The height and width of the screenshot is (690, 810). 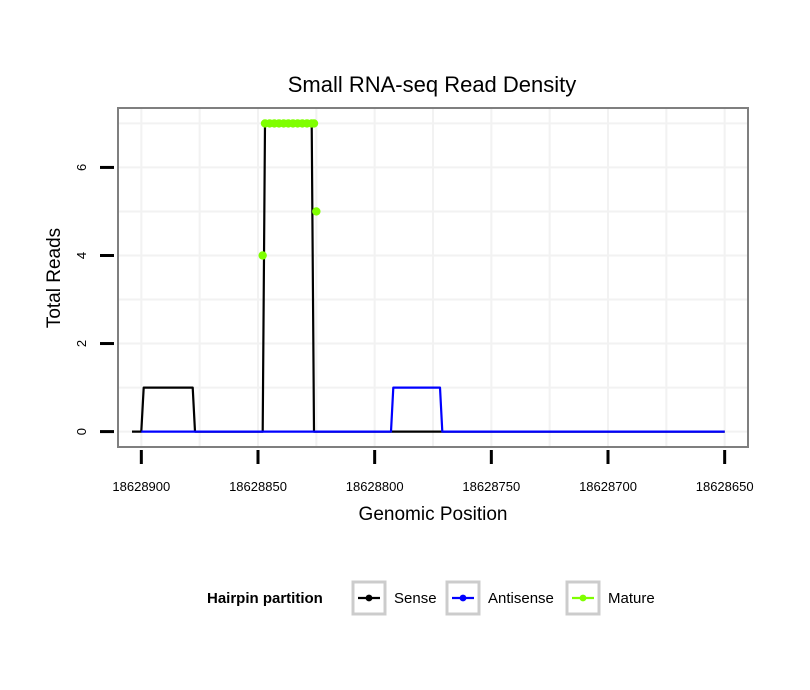 I want to click on legend-label: Sense, so click(x=415, y=598).